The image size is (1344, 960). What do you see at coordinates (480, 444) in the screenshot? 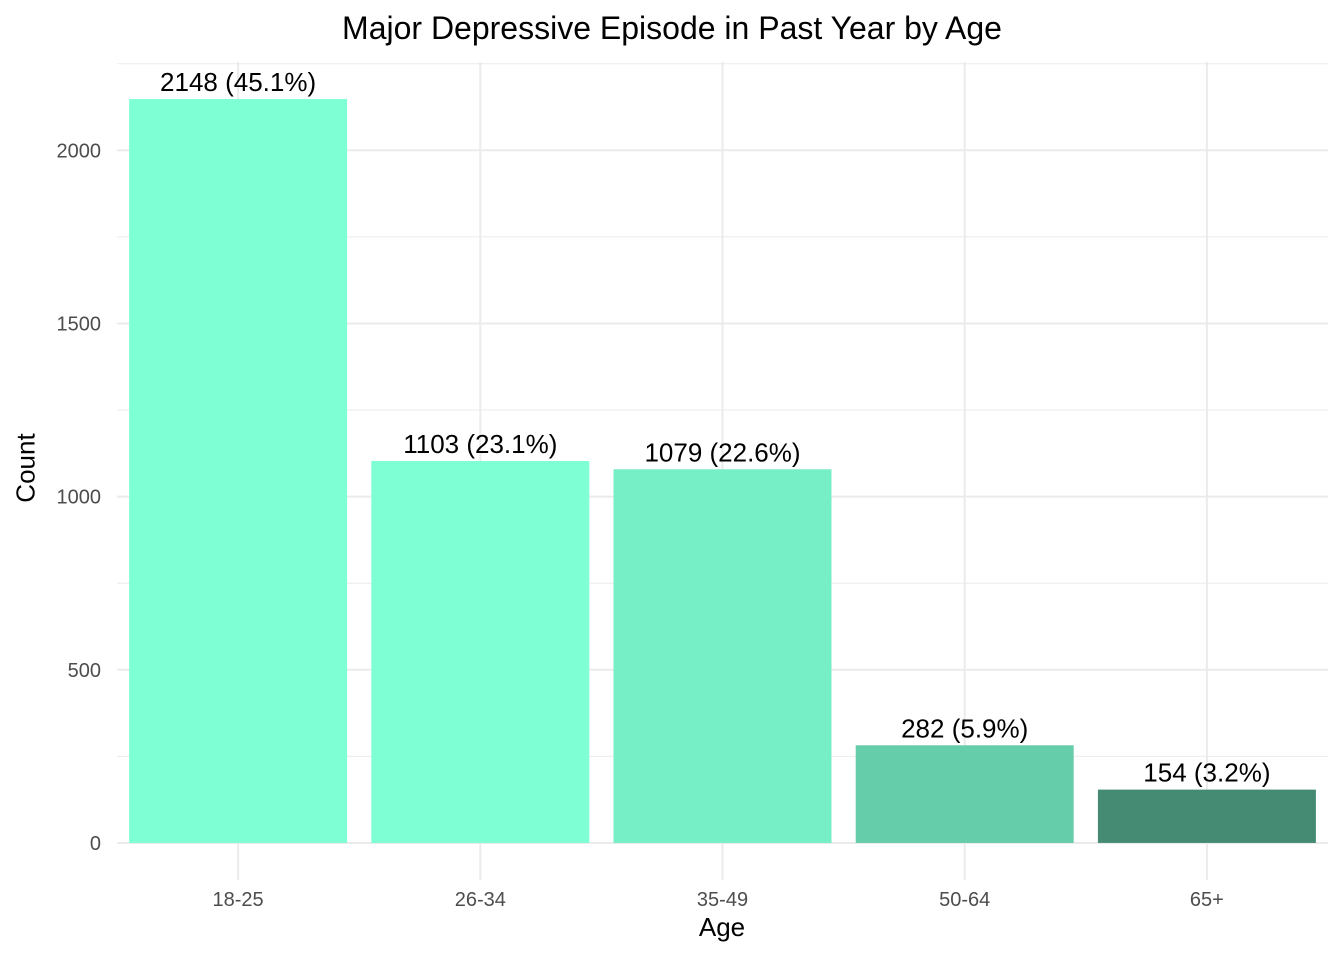
I see `data-label: 1103 (23.1%)` at bounding box center [480, 444].